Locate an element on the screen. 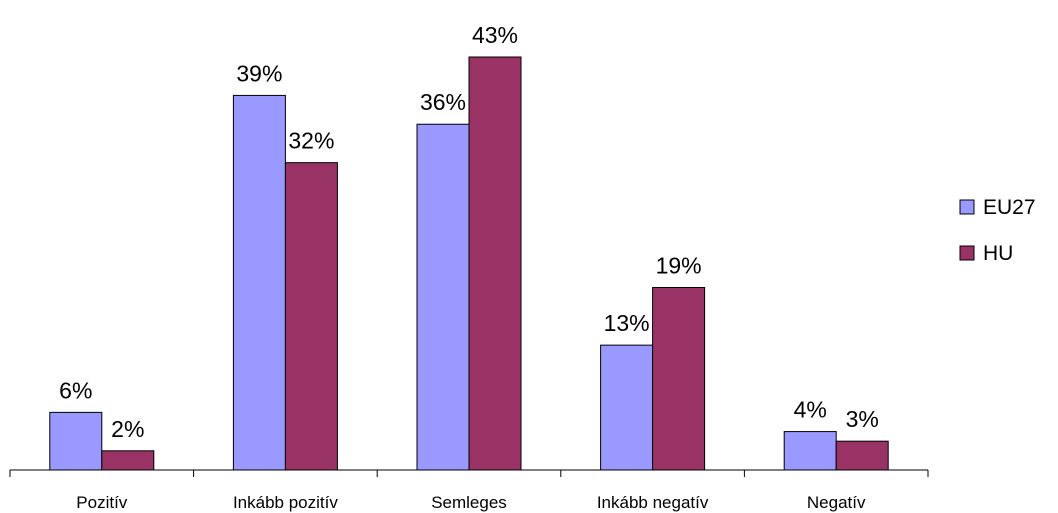  legend-swatch-eu27 is located at coordinates (967, 207).